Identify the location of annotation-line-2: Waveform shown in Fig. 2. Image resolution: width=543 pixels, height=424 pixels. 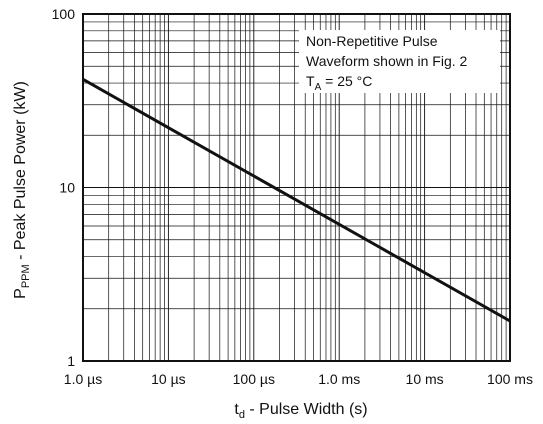
(387, 61).